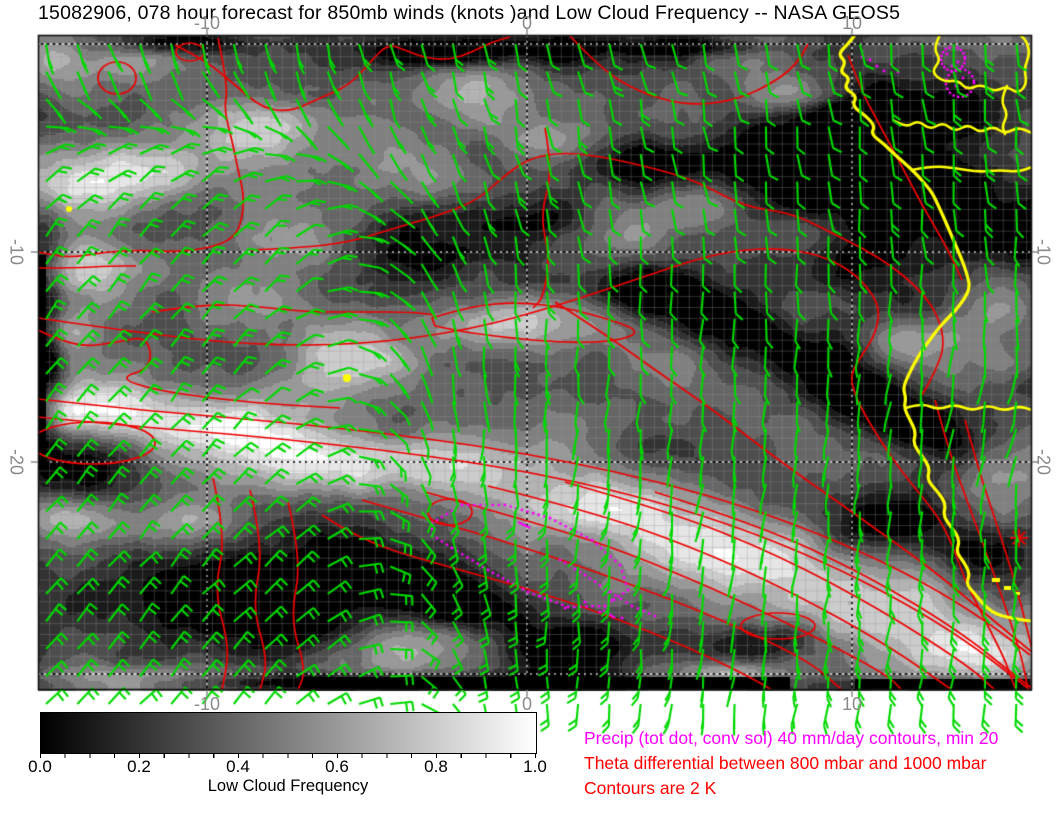  Describe the element at coordinates (337, 766) in the screenshot. I see `colorbar-tick-label: 0.6` at that location.